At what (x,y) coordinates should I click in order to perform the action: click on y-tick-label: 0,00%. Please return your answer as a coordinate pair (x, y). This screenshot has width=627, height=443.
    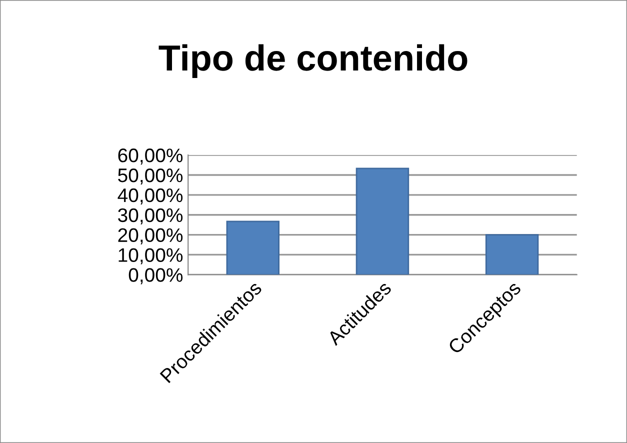
    Looking at the image, I should click on (155, 276).